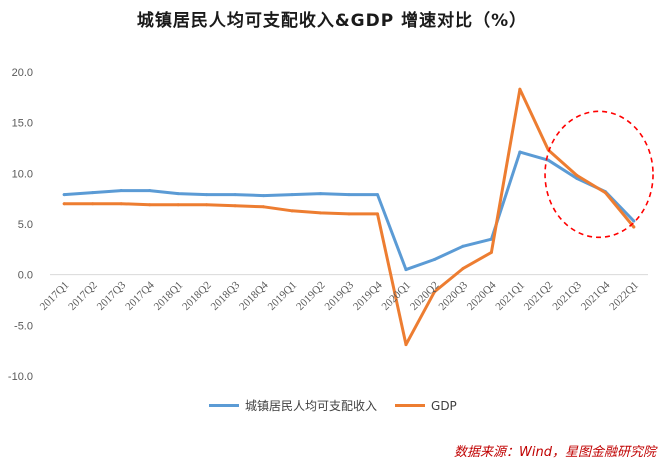 This screenshot has width=664, height=463. Describe the element at coordinates (226, 296) in the screenshot. I see `x-tick-label: 2018Q3` at that location.